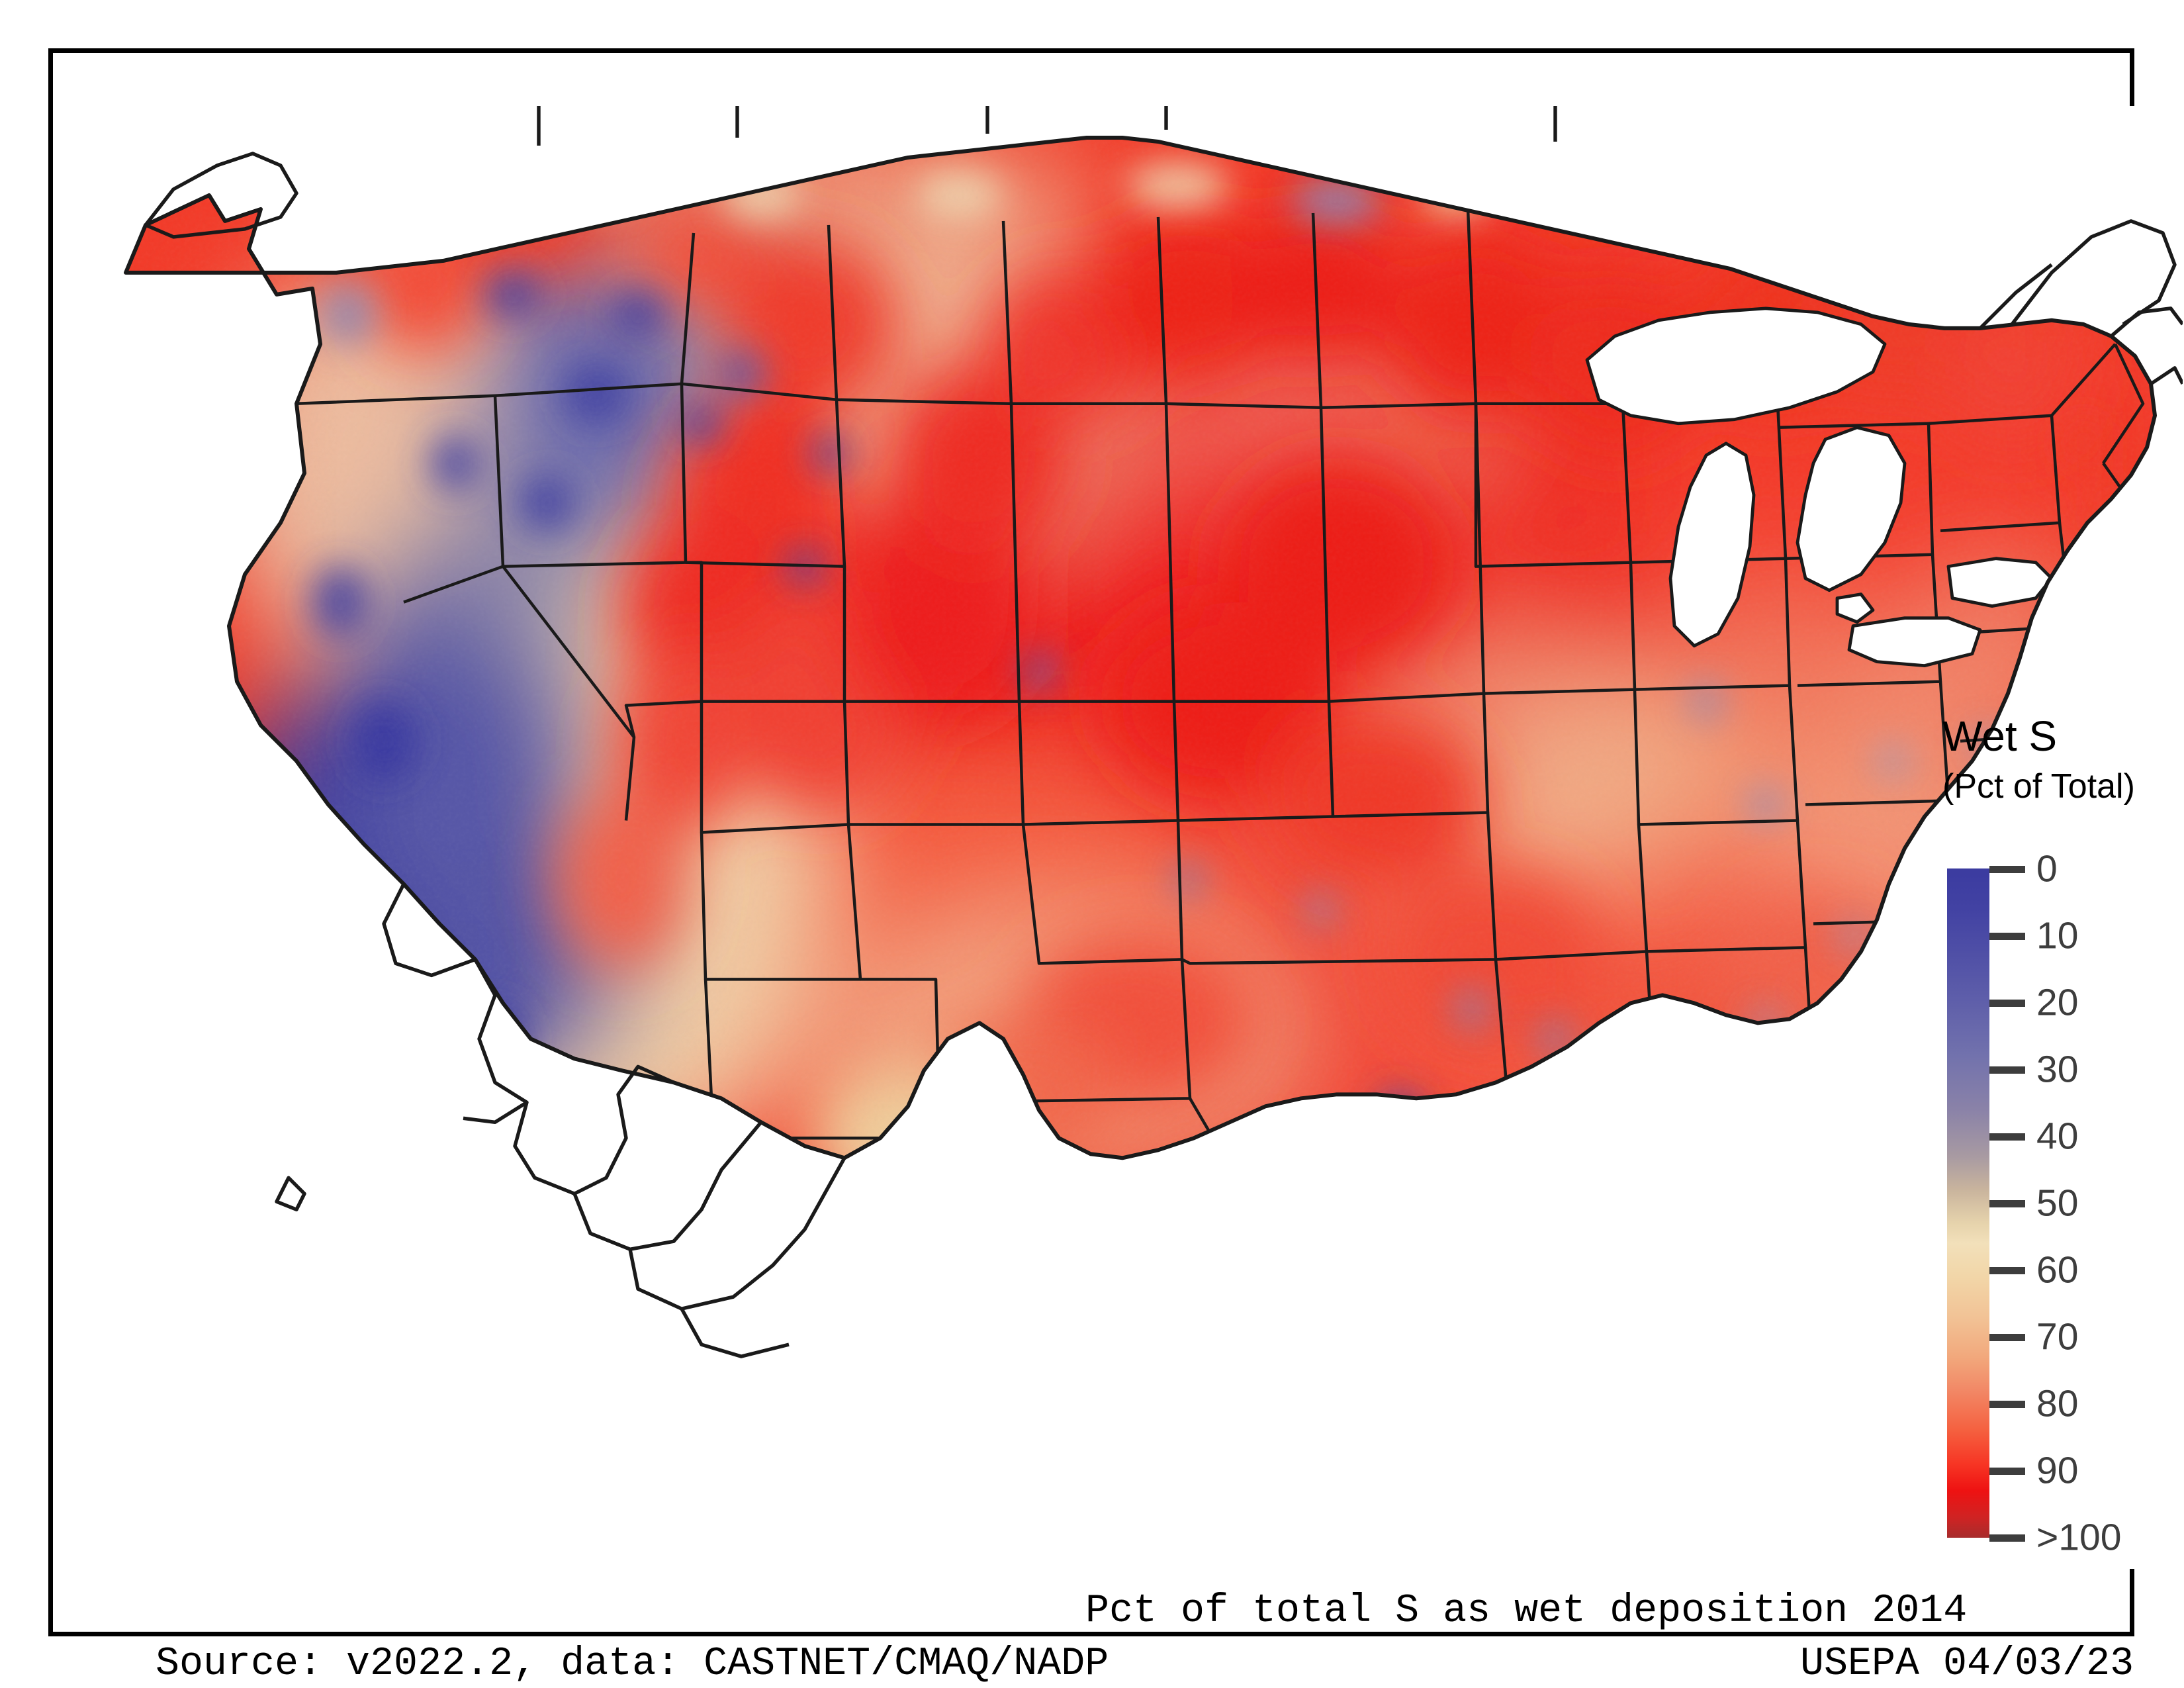 This screenshot has height=1688, width=2184. Describe the element at coordinates (2057, 1470) in the screenshot. I see `tick-label-90: 90` at that location.